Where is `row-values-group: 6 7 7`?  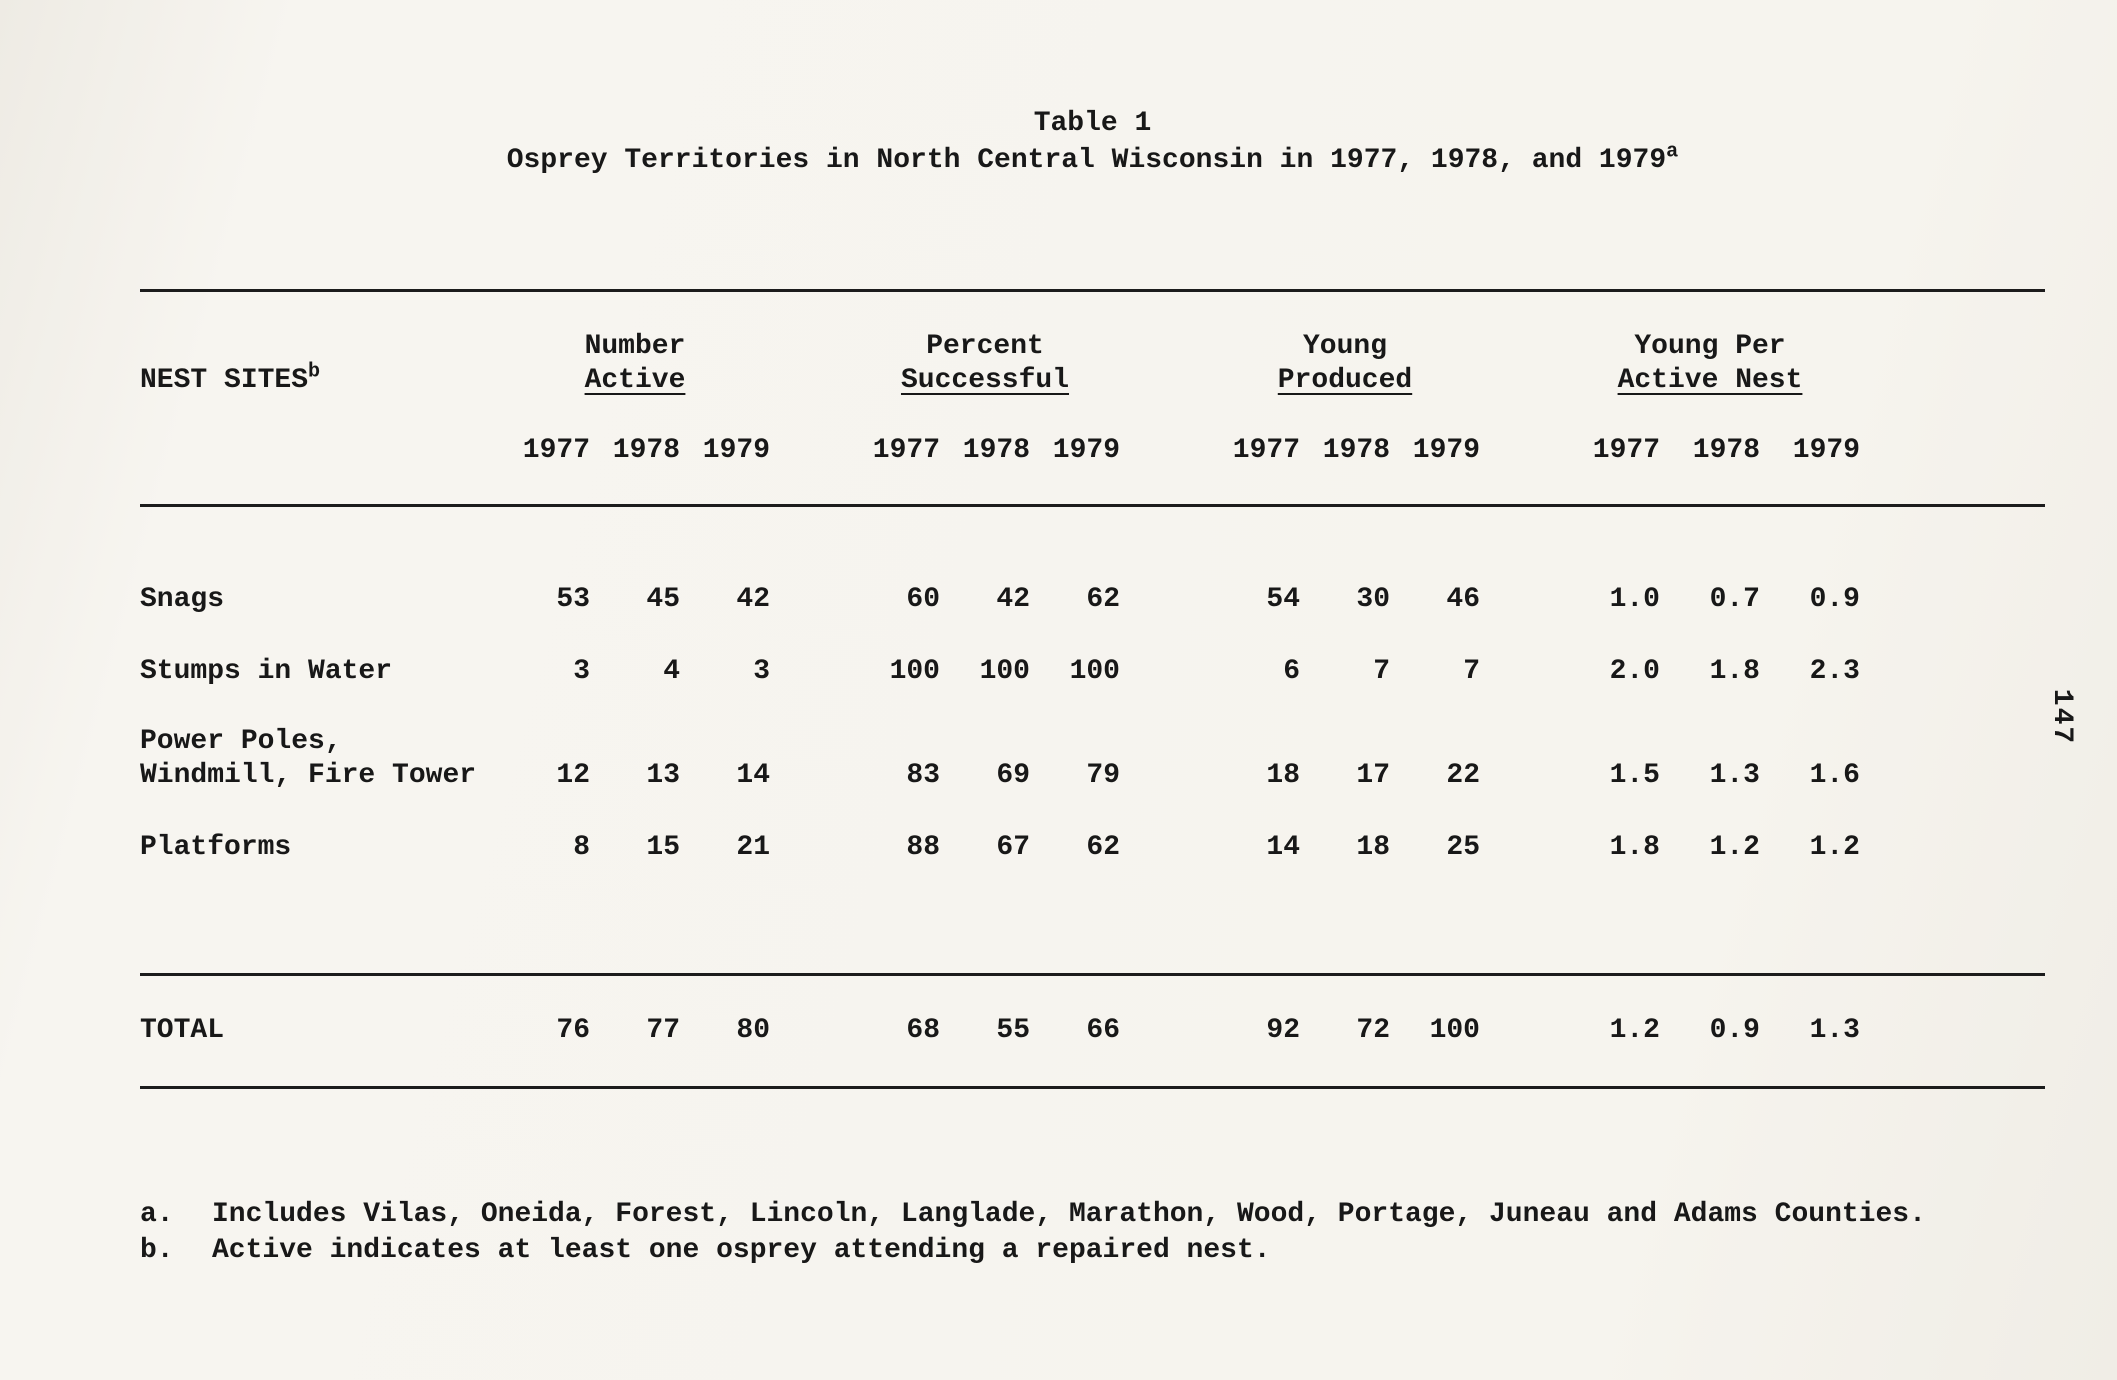
row-values-group: 6 7 7 is located at coordinates (1345, 672).